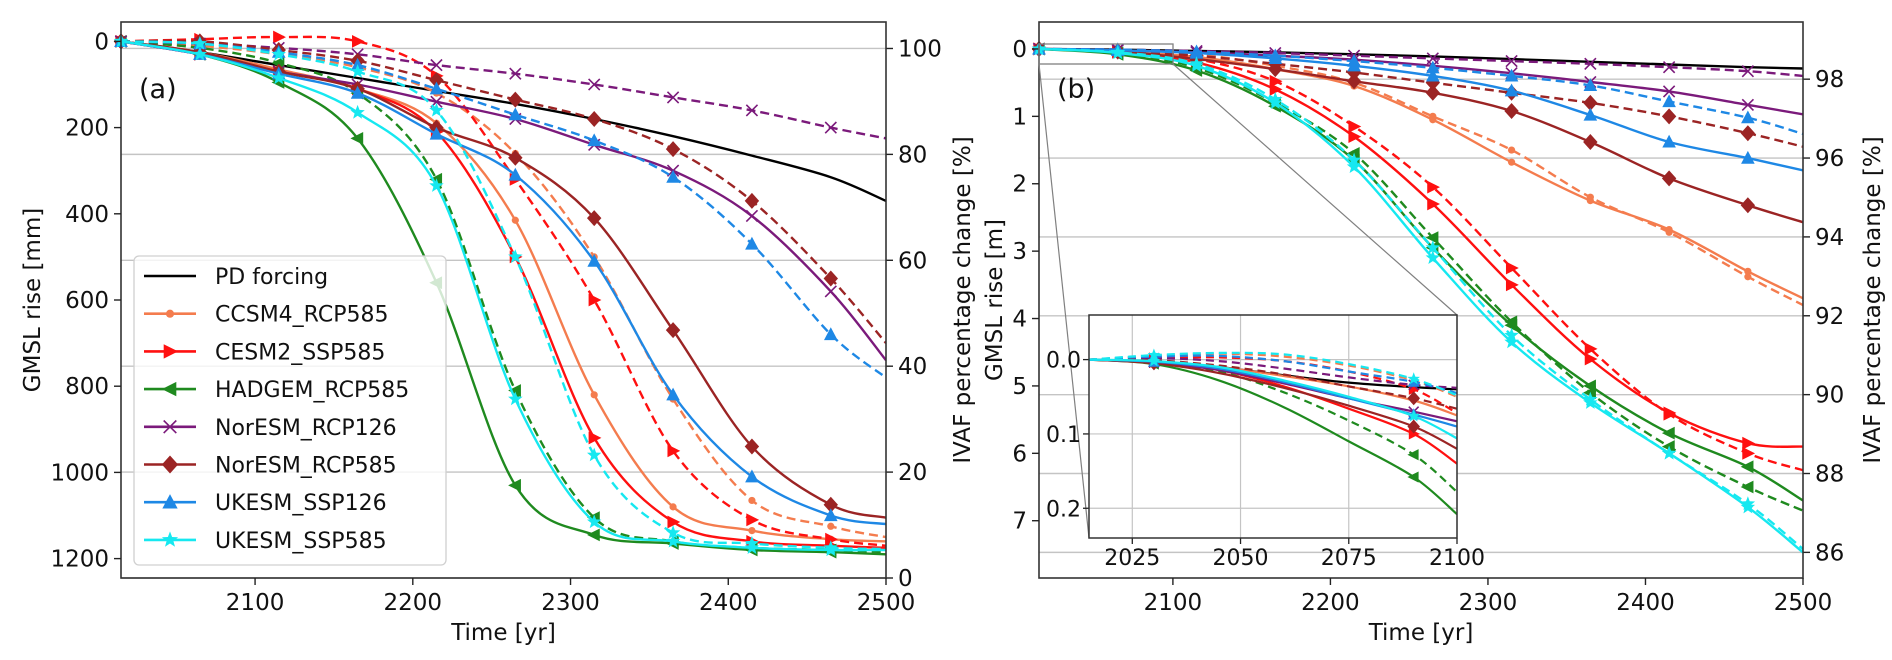 This screenshot has width=1892, height=660. I want to click on zoom-connector-line, so click(1064, 301).